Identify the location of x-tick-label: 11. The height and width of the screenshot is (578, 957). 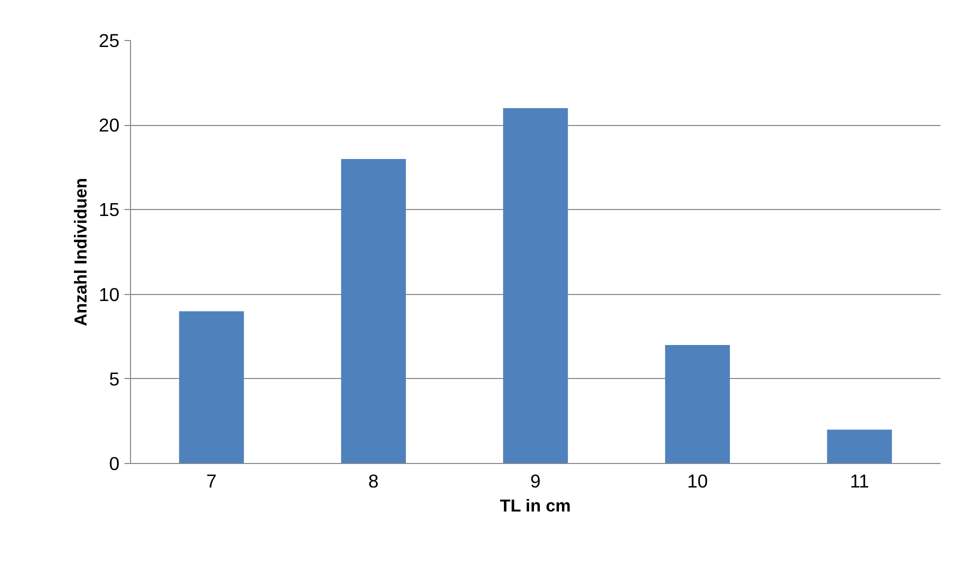
(860, 481).